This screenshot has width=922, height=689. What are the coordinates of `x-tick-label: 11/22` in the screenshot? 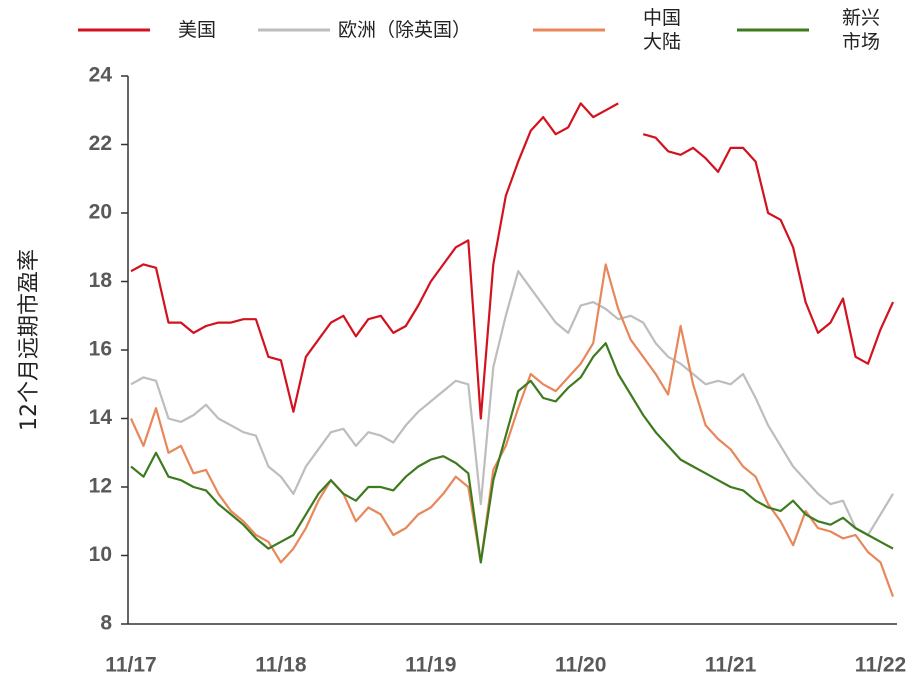 It's located at (880, 665).